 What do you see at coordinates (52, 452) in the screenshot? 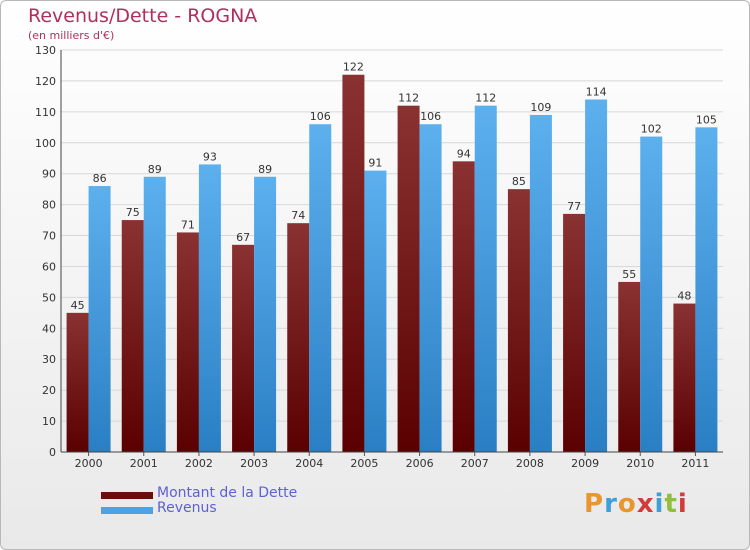
I see `y-tick-label: 0` at bounding box center [52, 452].